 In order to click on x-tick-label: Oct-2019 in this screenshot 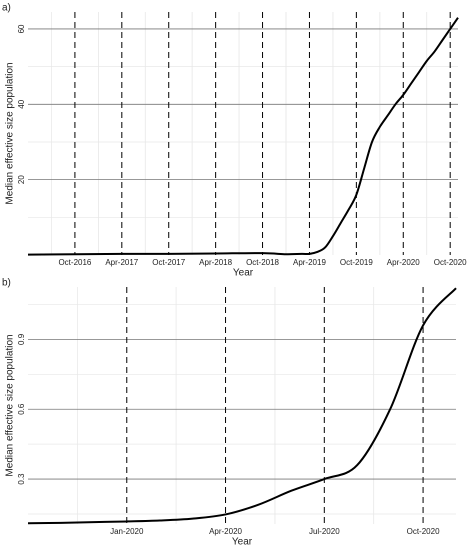, I will do `click(356, 262)`.